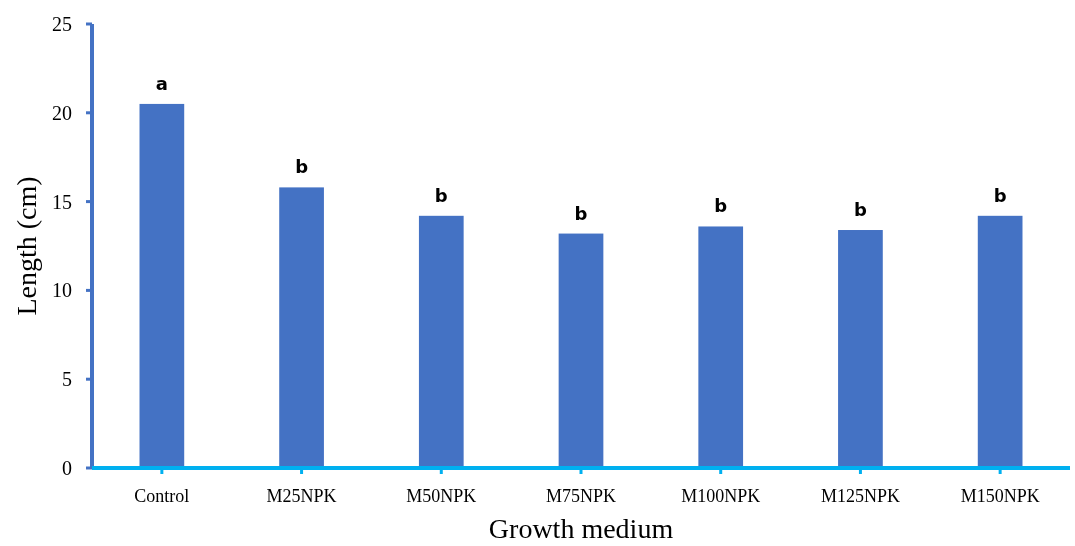  What do you see at coordinates (721, 496) in the screenshot?
I see `x-tick-label: M100NPK` at bounding box center [721, 496].